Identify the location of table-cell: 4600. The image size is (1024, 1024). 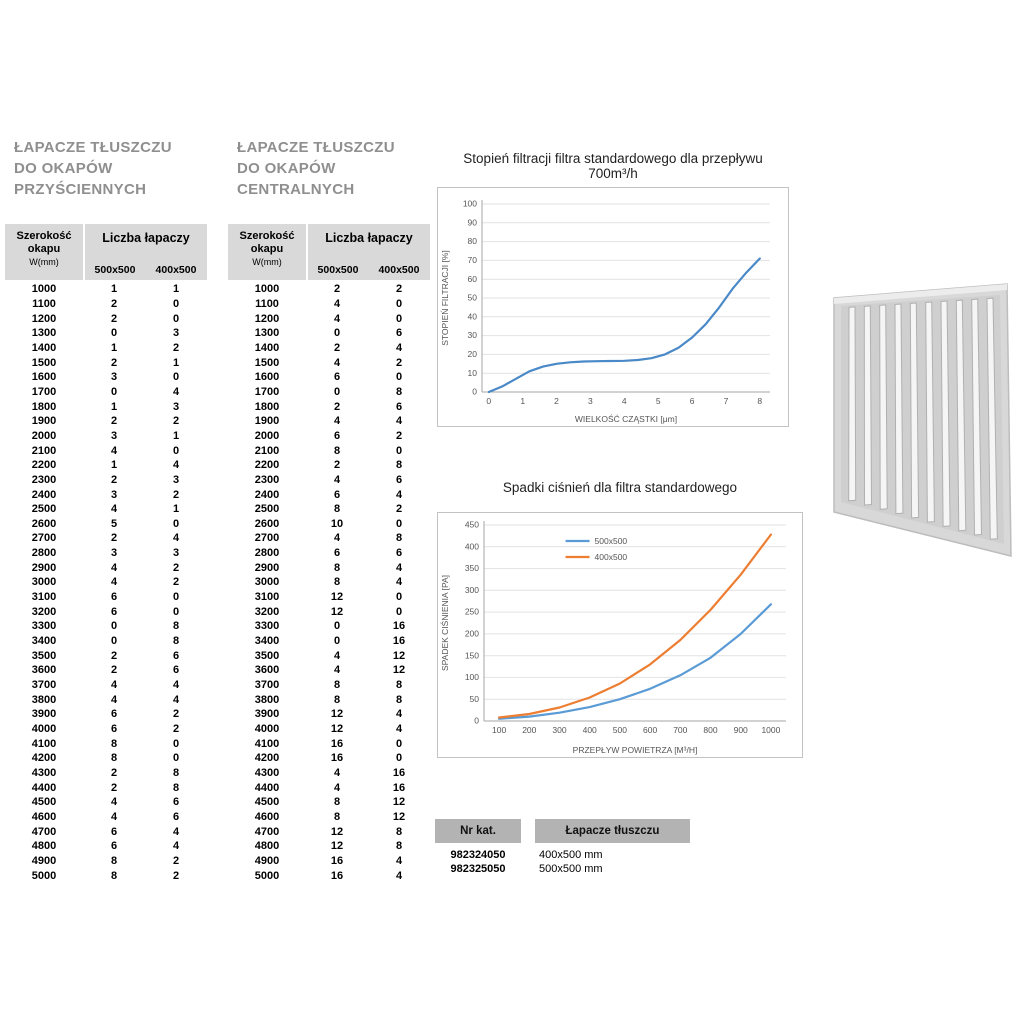
(44, 816).